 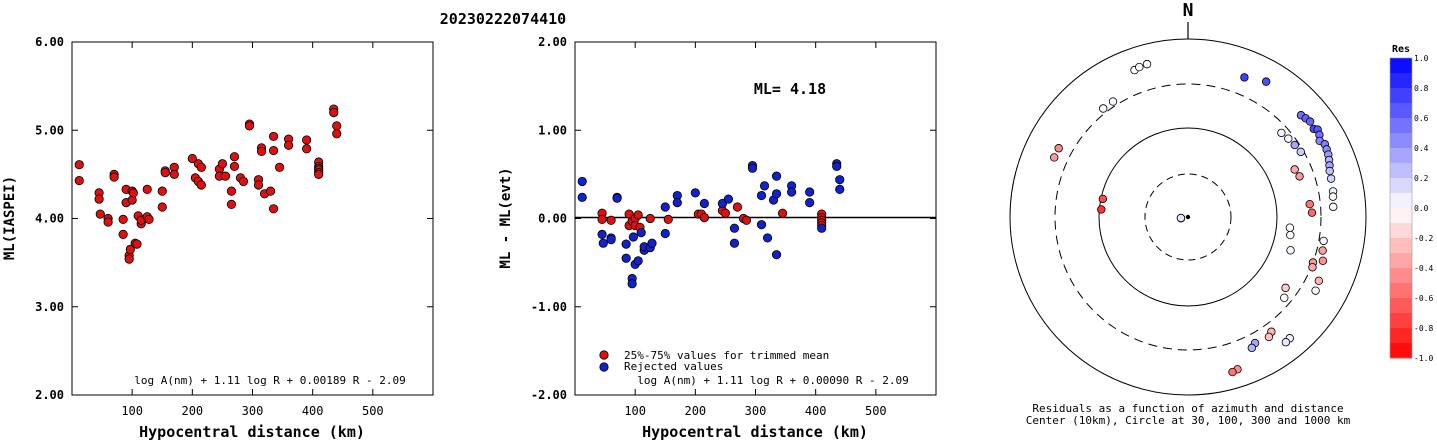 I want to click on ring-dashed-small, so click(x=1188, y=217).